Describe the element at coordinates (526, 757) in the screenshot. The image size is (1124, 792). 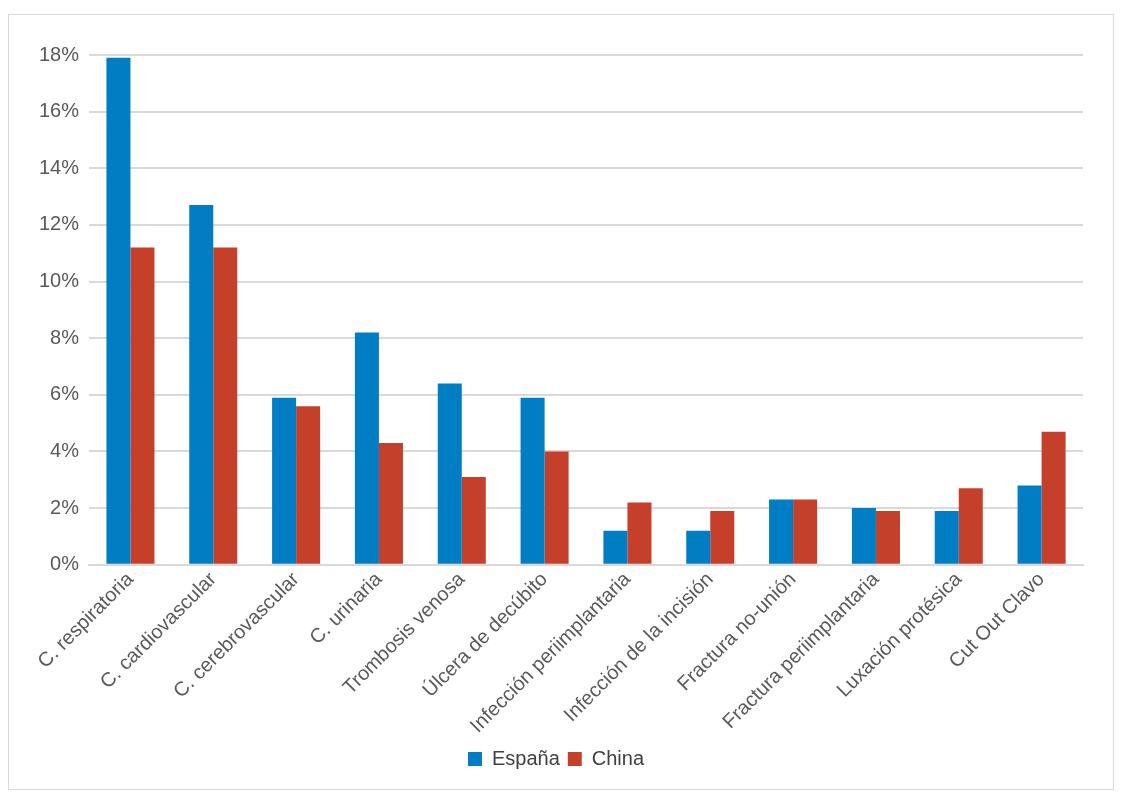
I see `legend-label: España` at that location.